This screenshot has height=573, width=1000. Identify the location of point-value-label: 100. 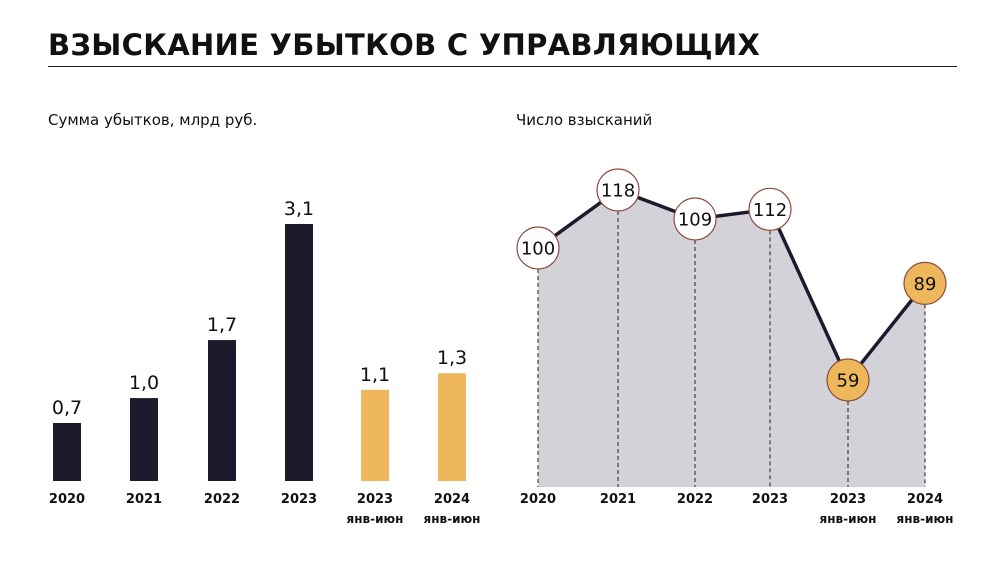
(538, 248).